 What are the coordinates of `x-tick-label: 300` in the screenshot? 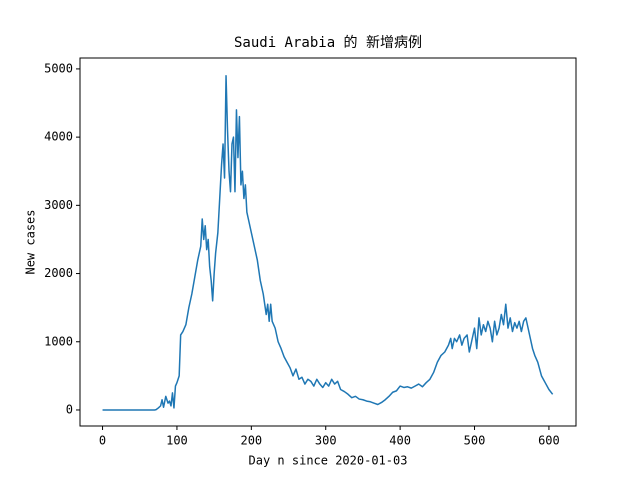 It's located at (326, 441).